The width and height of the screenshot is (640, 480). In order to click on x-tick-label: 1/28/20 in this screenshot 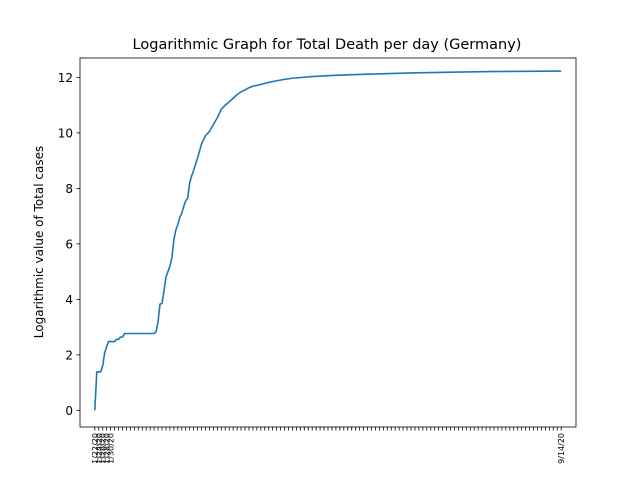, I will do `click(107, 448)`.